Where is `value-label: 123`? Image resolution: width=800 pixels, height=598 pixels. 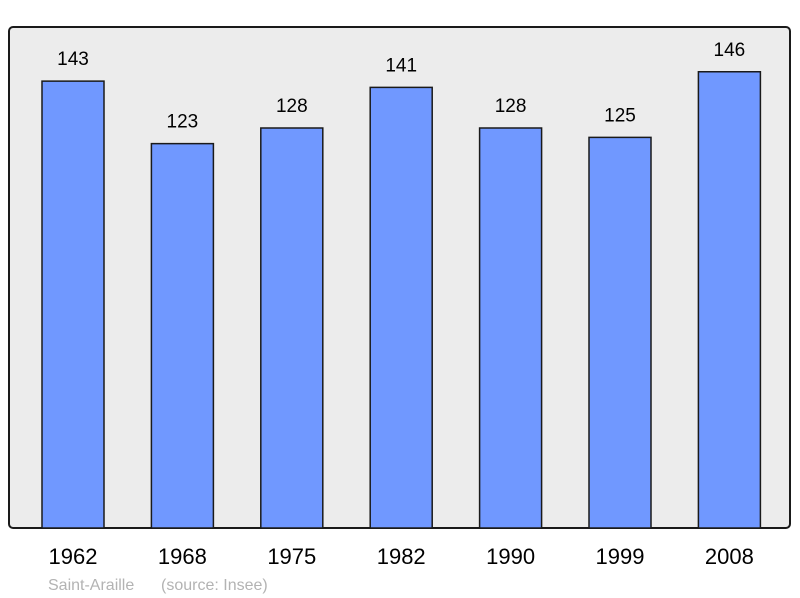 value-label: 123 is located at coordinates (183, 122).